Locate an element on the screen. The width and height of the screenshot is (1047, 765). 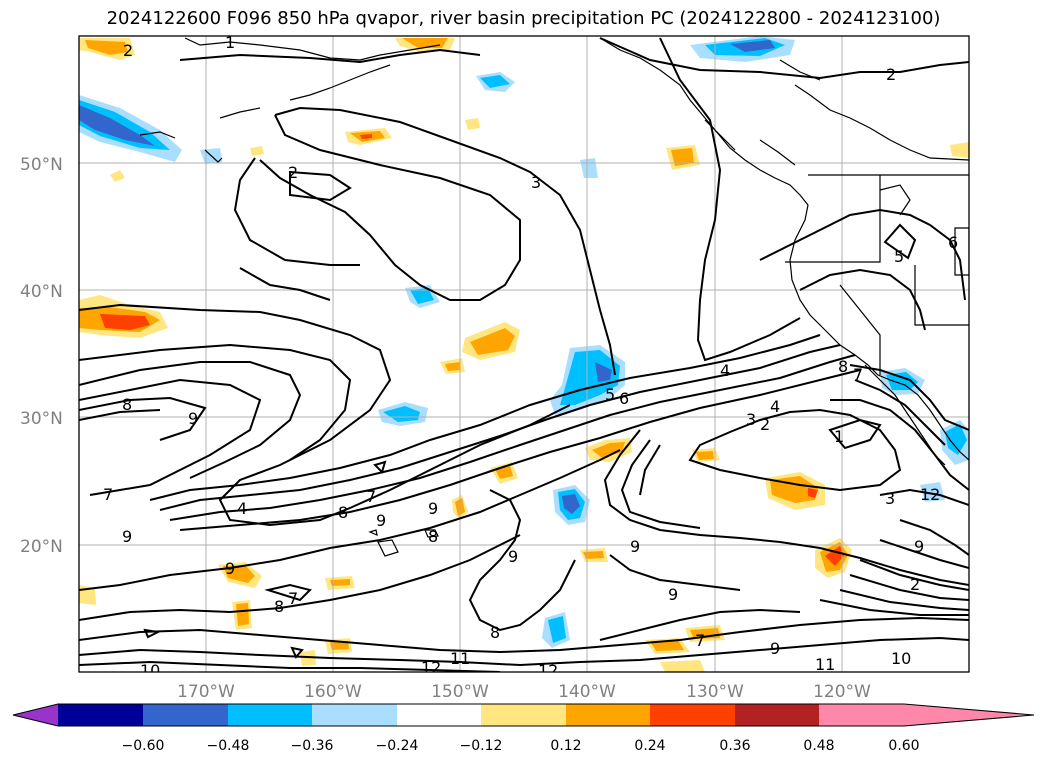
colorbar-tick-label: 0.12 is located at coordinates (565, 746).